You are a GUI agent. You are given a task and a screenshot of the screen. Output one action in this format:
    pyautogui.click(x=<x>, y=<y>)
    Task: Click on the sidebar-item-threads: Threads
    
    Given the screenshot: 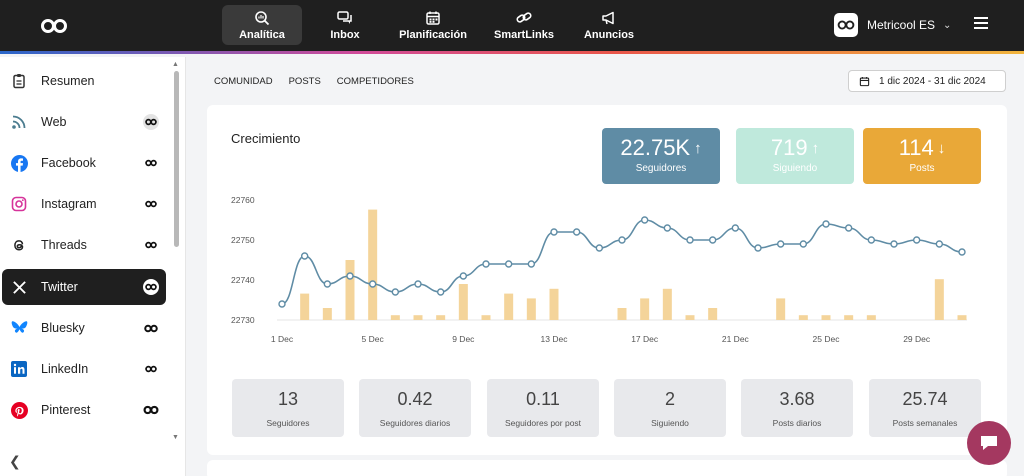 What is the action you would take?
    pyautogui.click(x=84, y=245)
    